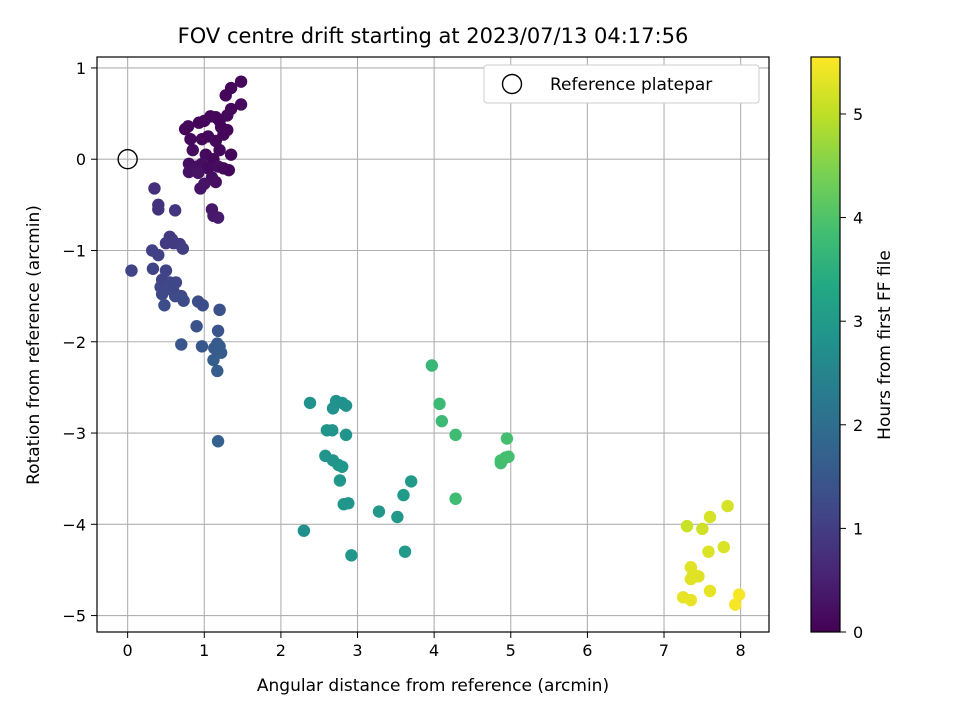 Image resolution: width=960 pixels, height=720 pixels. Describe the element at coordinates (512, 84) in the screenshot. I see `legend-marker` at that location.